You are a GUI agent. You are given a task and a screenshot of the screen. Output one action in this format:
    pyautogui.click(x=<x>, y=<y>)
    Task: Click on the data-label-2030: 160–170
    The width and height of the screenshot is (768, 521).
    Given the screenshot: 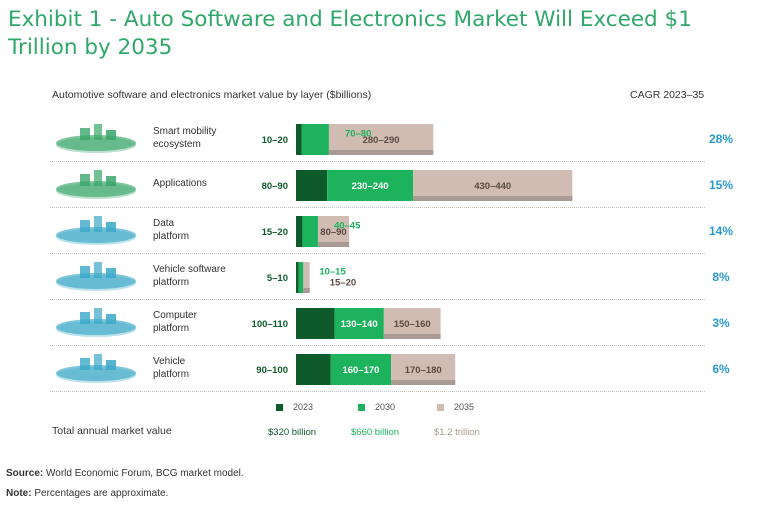 What is the action you would take?
    pyautogui.click(x=360, y=370)
    